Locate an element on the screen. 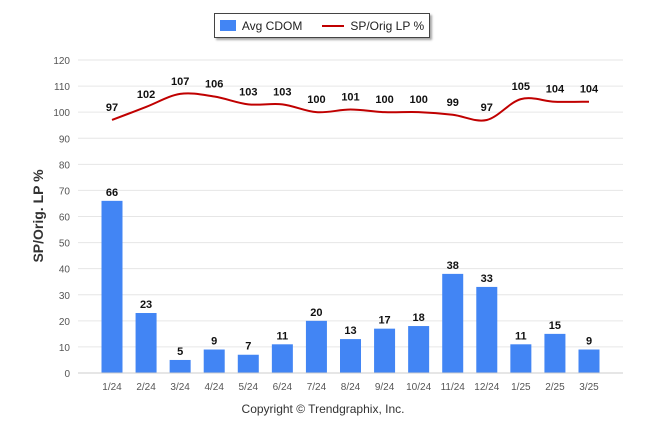  x-tick-label: 12/24 is located at coordinates (486, 387).